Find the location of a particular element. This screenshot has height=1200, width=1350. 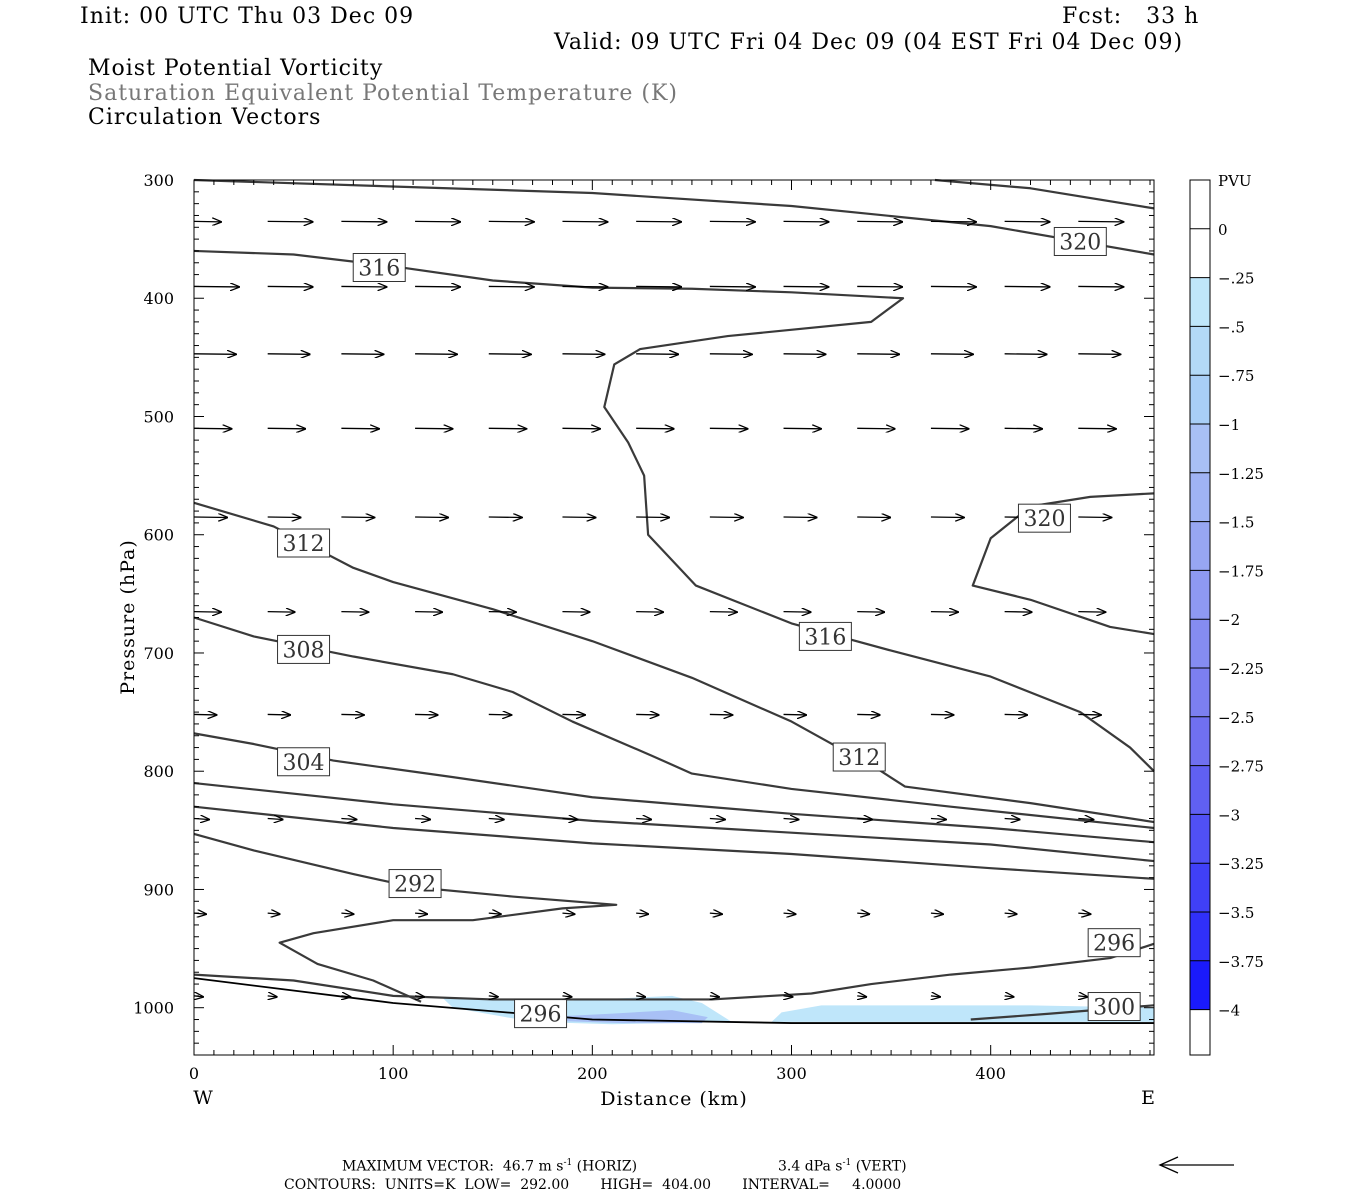

contour-label: 312 is located at coordinates (859, 758).